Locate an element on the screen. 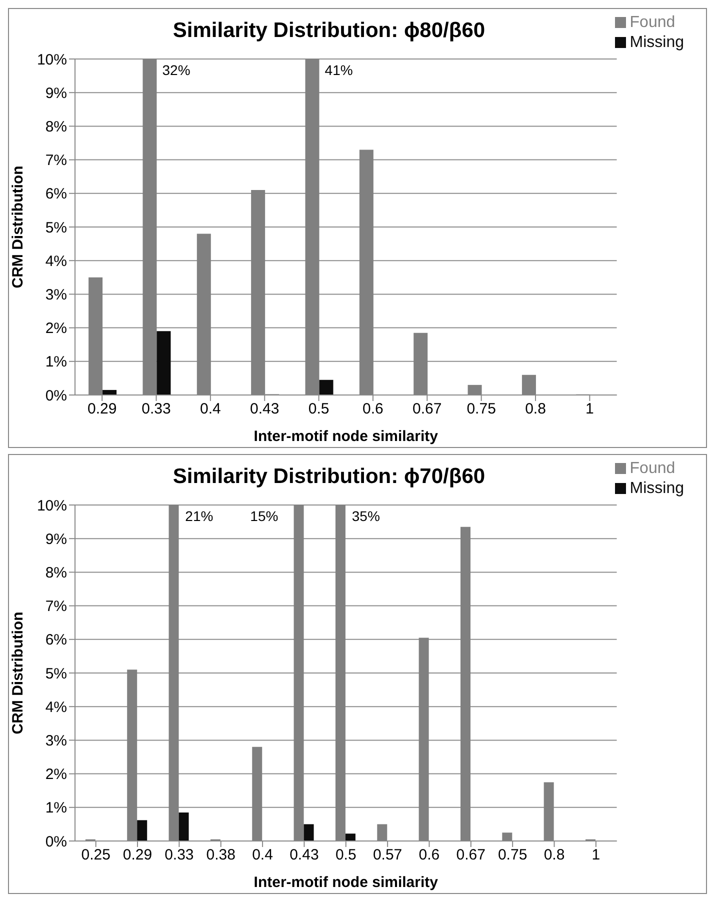 This screenshot has width=717, height=903. annotation: 32% is located at coordinates (176, 70).